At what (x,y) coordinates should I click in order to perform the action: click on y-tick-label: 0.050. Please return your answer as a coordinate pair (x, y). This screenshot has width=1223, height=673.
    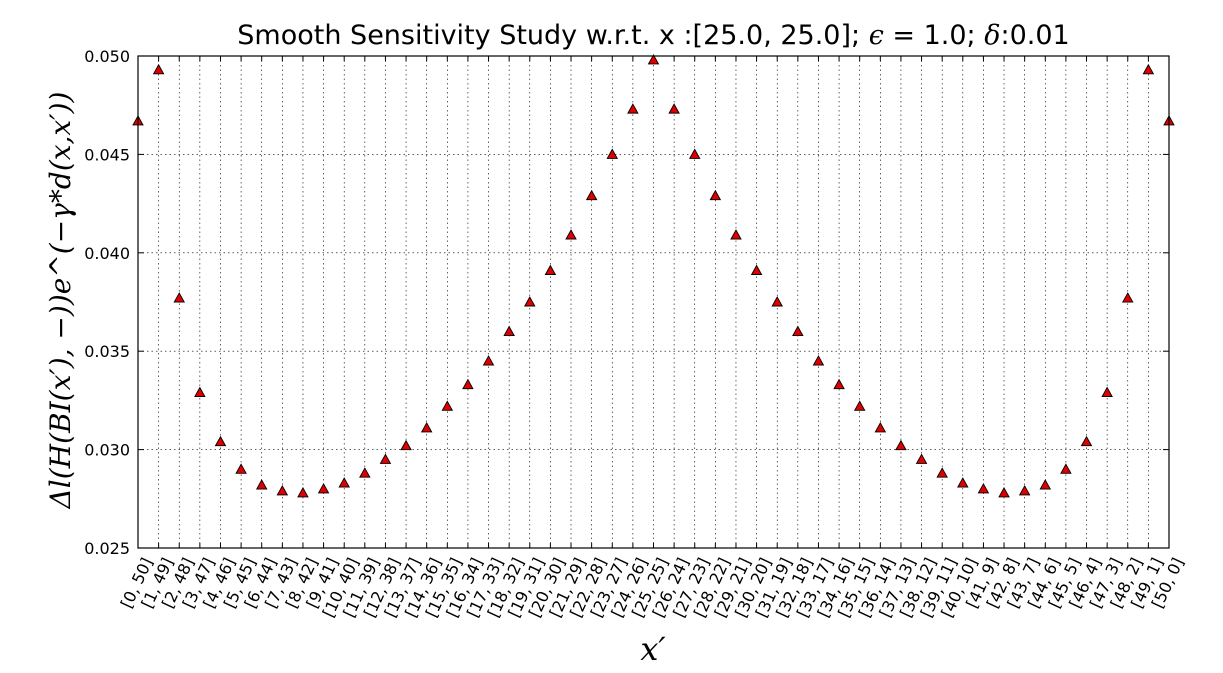
    Looking at the image, I should click on (107, 56).